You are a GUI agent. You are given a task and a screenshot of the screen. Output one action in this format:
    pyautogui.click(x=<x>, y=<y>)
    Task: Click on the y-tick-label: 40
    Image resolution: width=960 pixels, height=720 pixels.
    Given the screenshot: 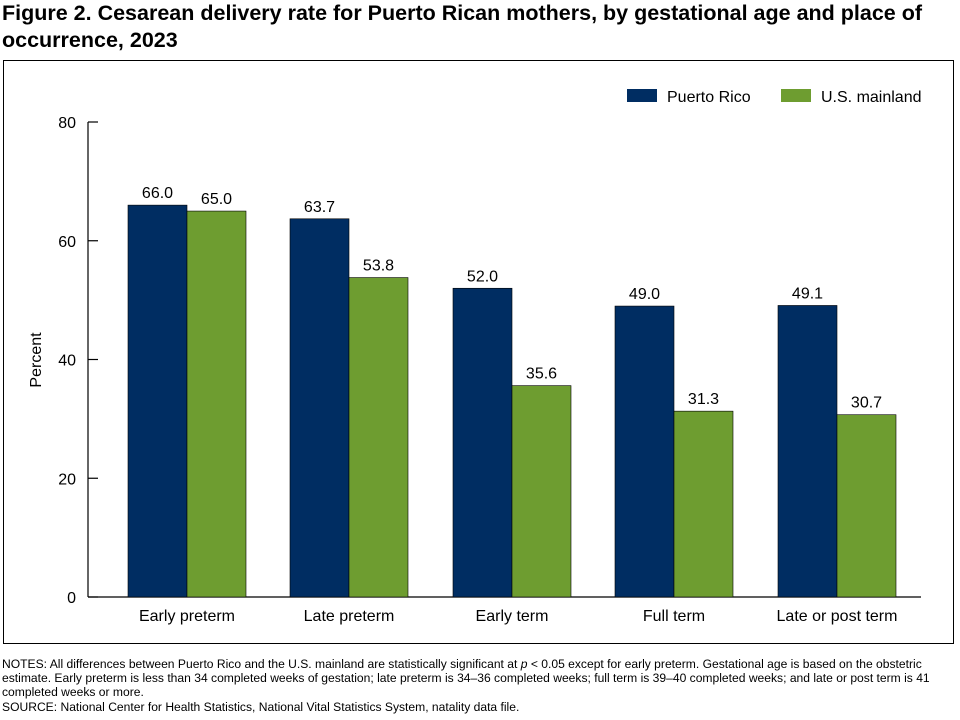 What is the action you would take?
    pyautogui.click(x=67, y=361)
    